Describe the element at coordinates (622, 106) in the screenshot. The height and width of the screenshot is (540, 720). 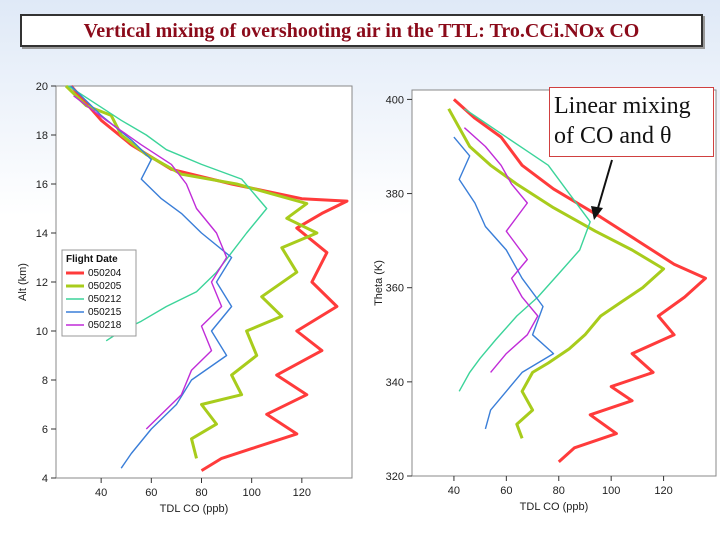
I see `callout-line-1: Linear mixing` at that location.